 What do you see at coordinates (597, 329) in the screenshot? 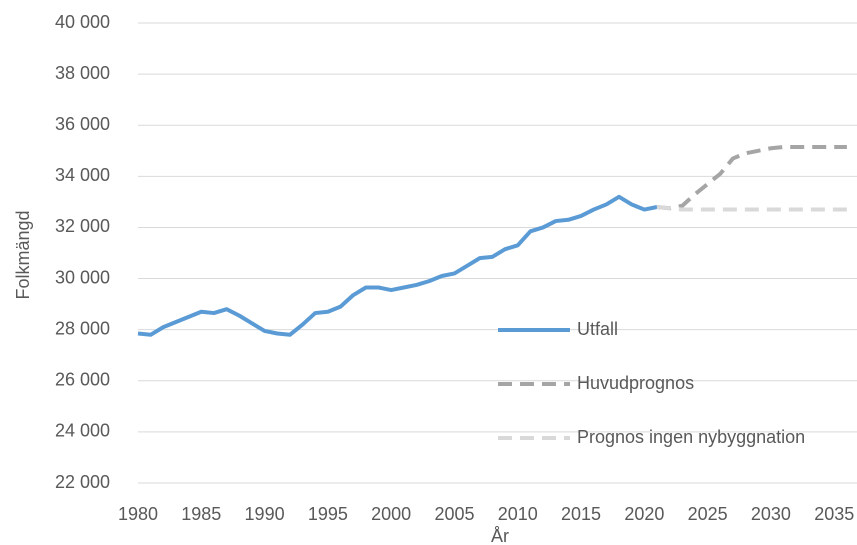
I see `legend-label: Utfall` at bounding box center [597, 329].